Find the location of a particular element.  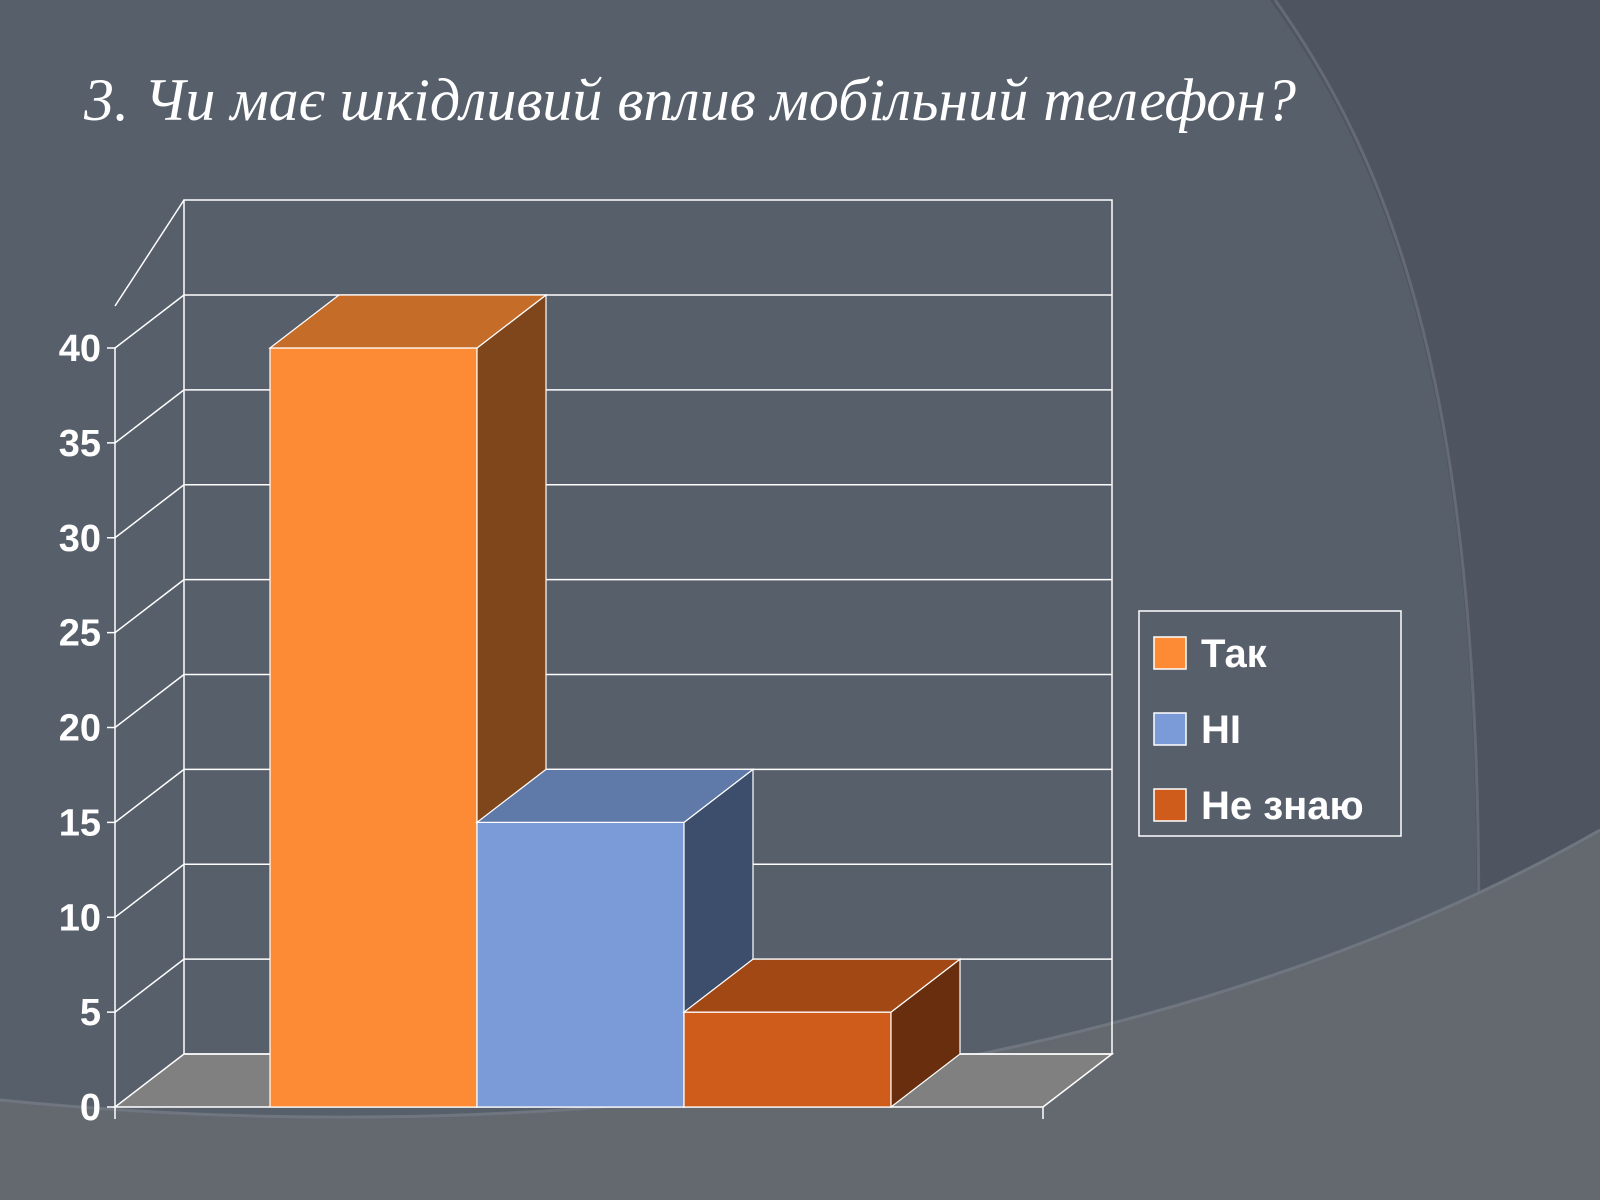

y-tick-label: 0 is located at coordinates (90, 1108).